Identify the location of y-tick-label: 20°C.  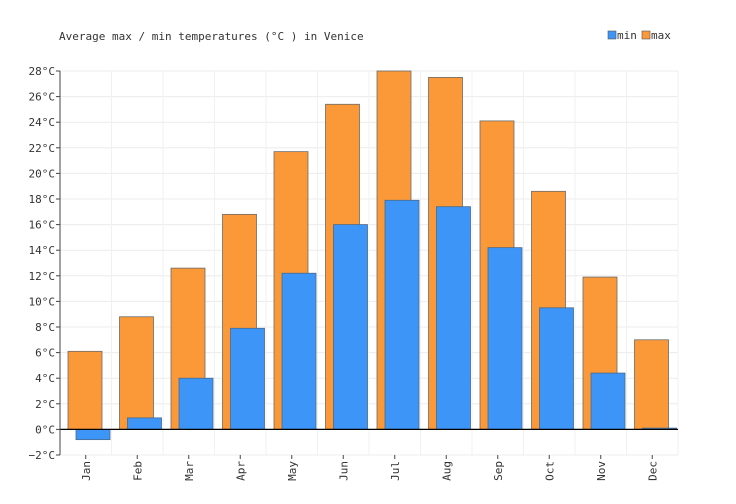
(42, 173).